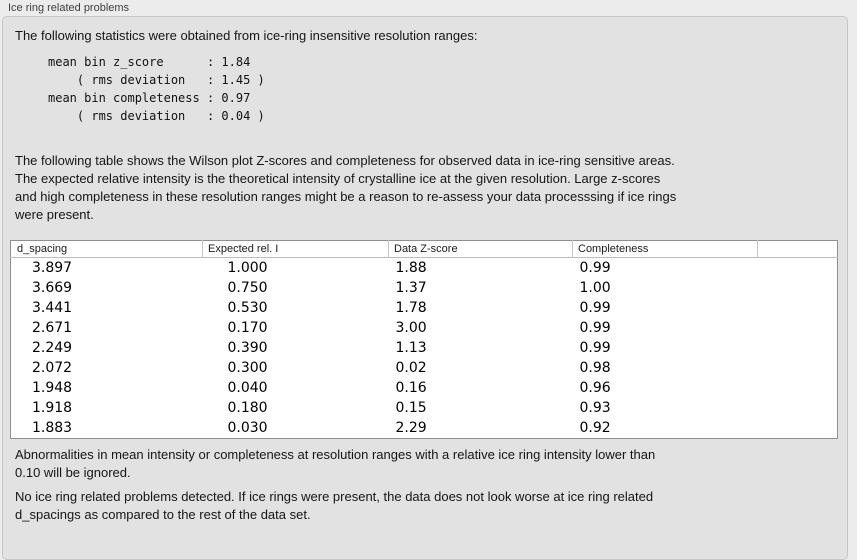  I want to click on table-row: 1.883 0.030 2.29 0.92, so click(424, 428).